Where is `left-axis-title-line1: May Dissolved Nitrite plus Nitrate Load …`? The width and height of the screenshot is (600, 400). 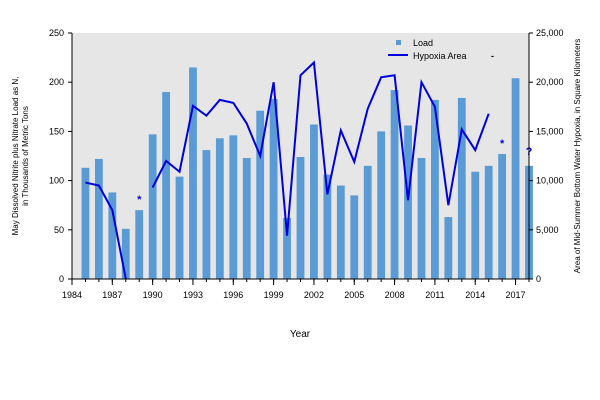 left-axis-title-line1: May Dissolved Nitrite plus Nitrate Load … is located at coordinates (15, 156).